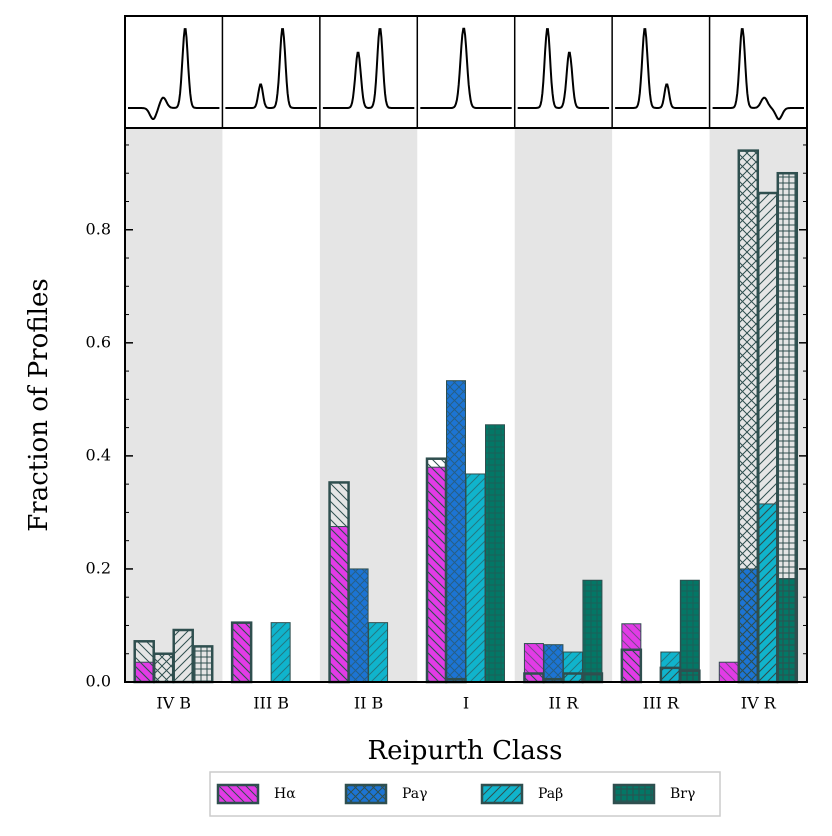  What do you see at coordinates (174, 405) in the screenshot?
I see `category-band` at bounding box center [174, 405].